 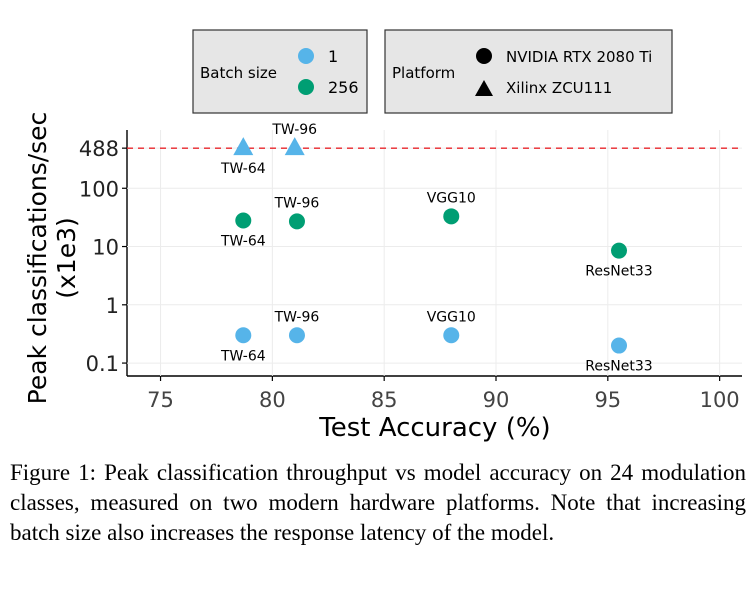 I want to click on x-tick-label: 85, so click(x=384, y=400).